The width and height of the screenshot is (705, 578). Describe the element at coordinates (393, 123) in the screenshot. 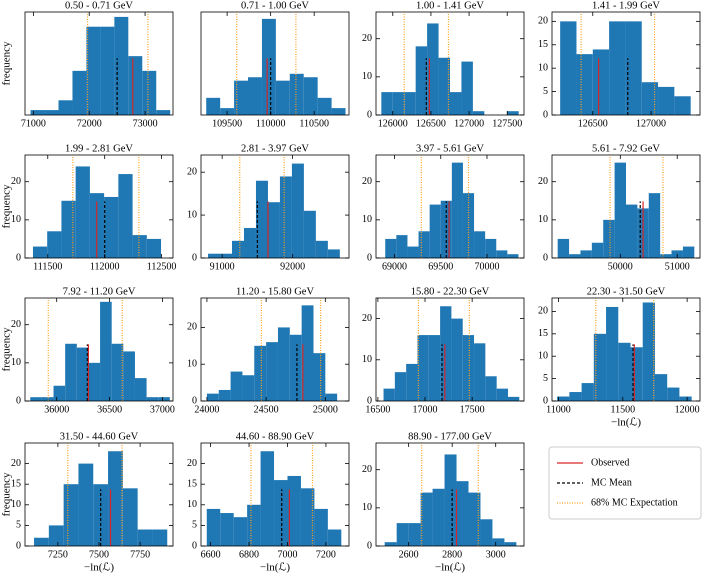

I see `x-tick-label: 126000` at that location.